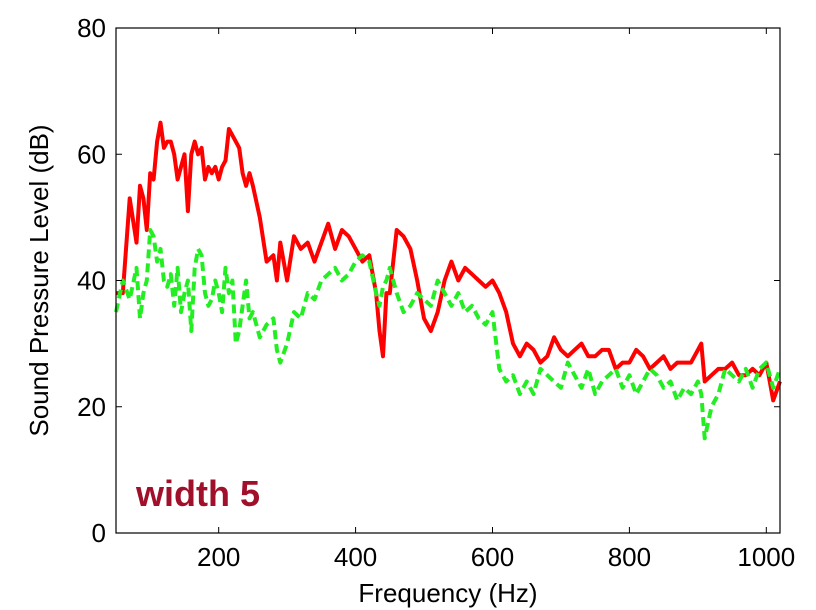 Image resolution: width=816 pixels, height=610 pixels. I want to click on y-tick-label: 60, so click(91, 154).